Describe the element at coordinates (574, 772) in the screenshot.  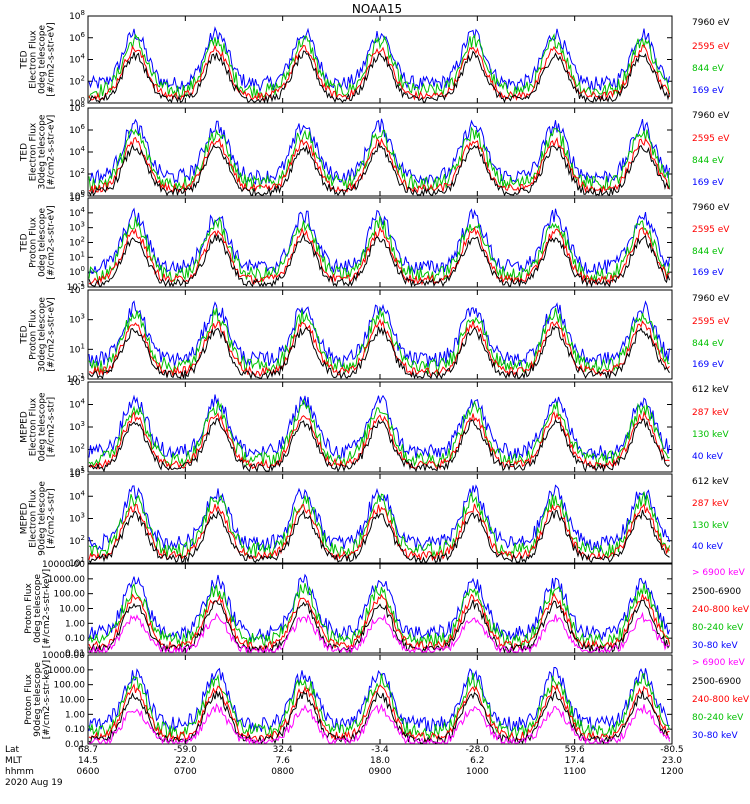
I see `x-tick-label-hhmm: 1100` at that location.